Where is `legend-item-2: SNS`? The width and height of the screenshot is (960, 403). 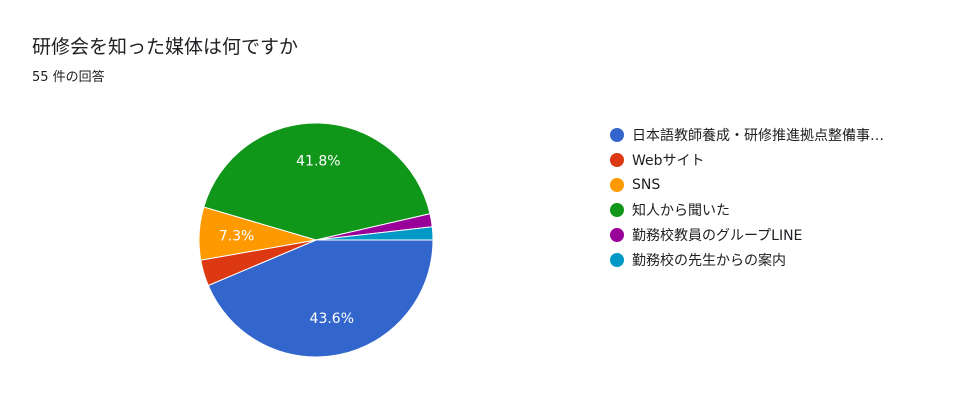
legend-item-2: SNS is located at coordinates (747, 184).